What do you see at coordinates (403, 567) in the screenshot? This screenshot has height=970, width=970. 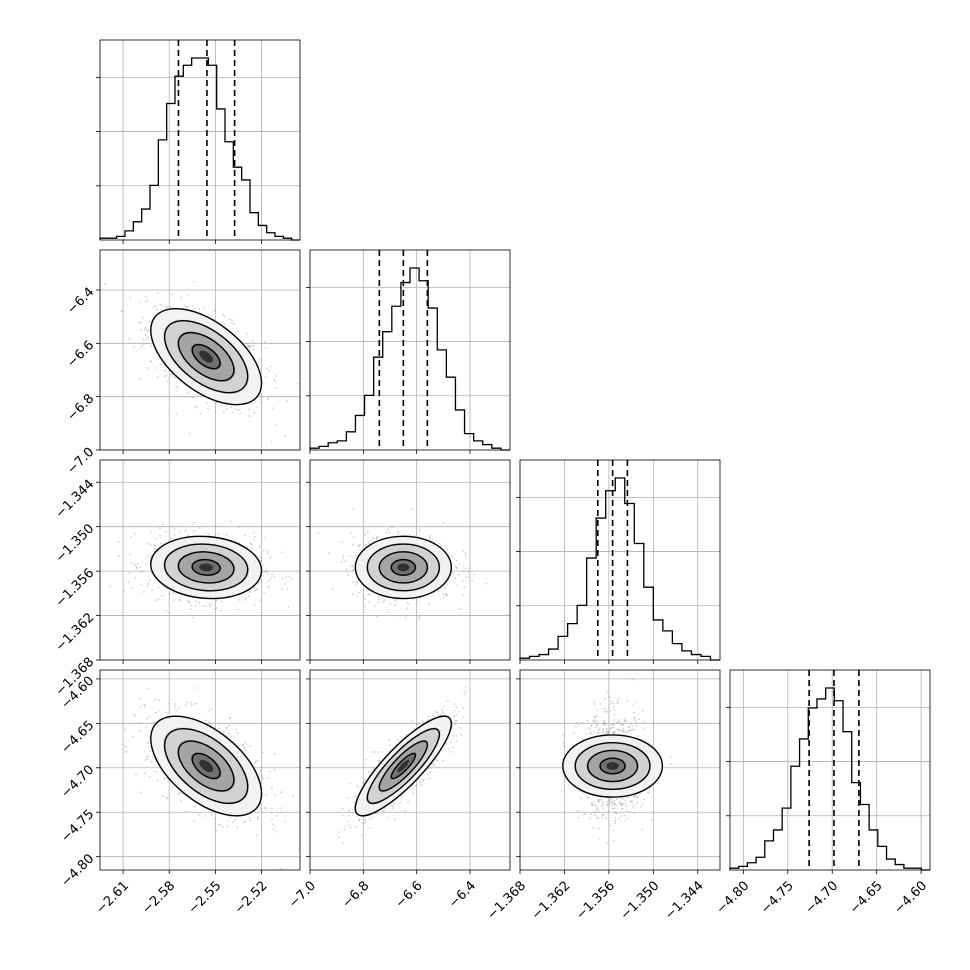 I see `contour-line` at bounding box center [403, 567].